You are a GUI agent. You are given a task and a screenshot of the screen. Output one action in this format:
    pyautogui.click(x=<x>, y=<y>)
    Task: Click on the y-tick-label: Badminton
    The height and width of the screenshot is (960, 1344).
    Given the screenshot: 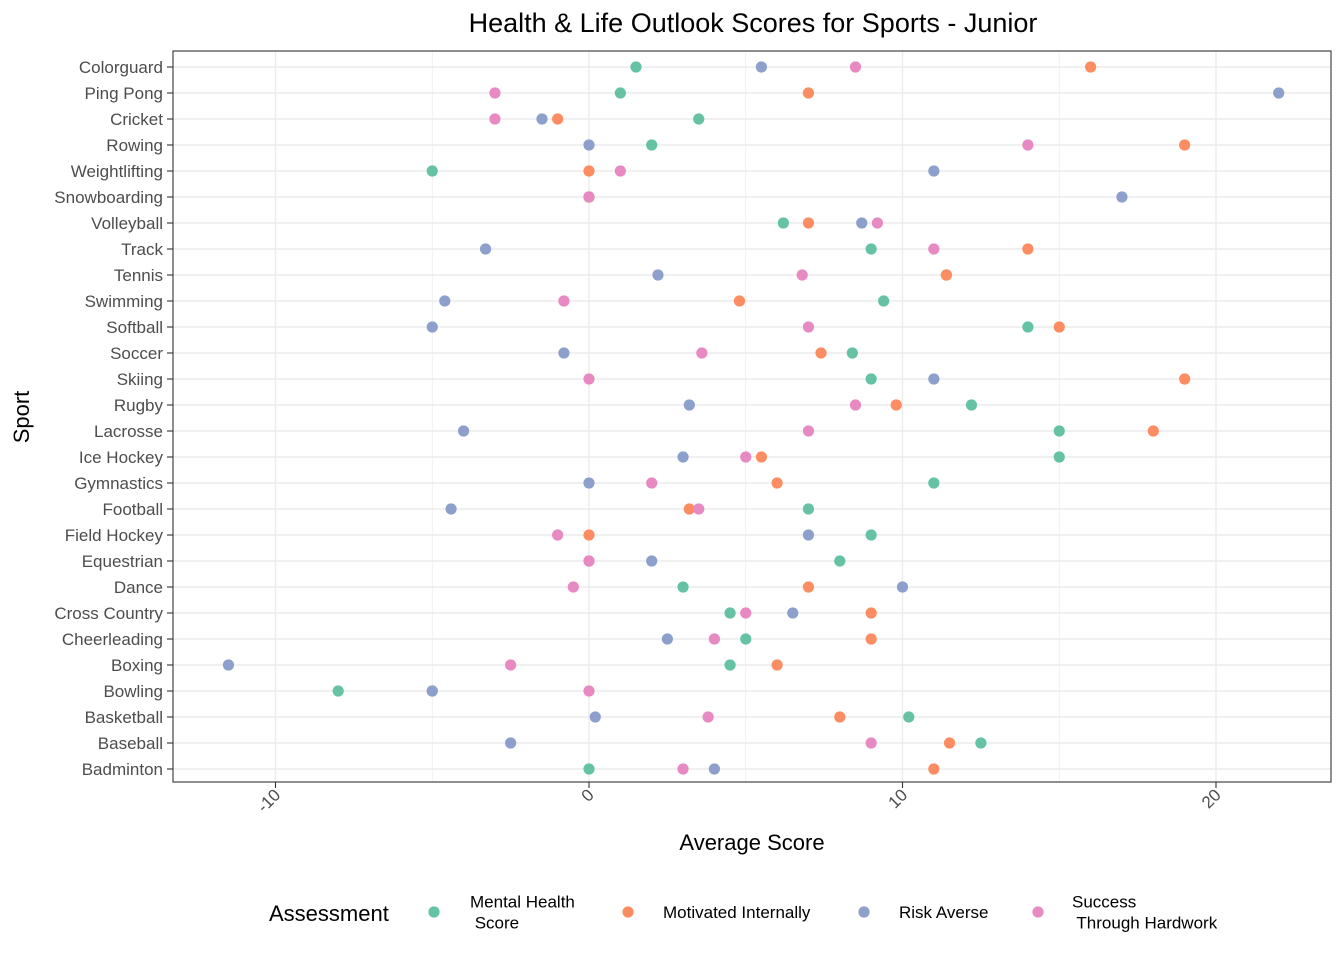 What is the action you would take?
    pyautogui.click(x=122, y=769)
    